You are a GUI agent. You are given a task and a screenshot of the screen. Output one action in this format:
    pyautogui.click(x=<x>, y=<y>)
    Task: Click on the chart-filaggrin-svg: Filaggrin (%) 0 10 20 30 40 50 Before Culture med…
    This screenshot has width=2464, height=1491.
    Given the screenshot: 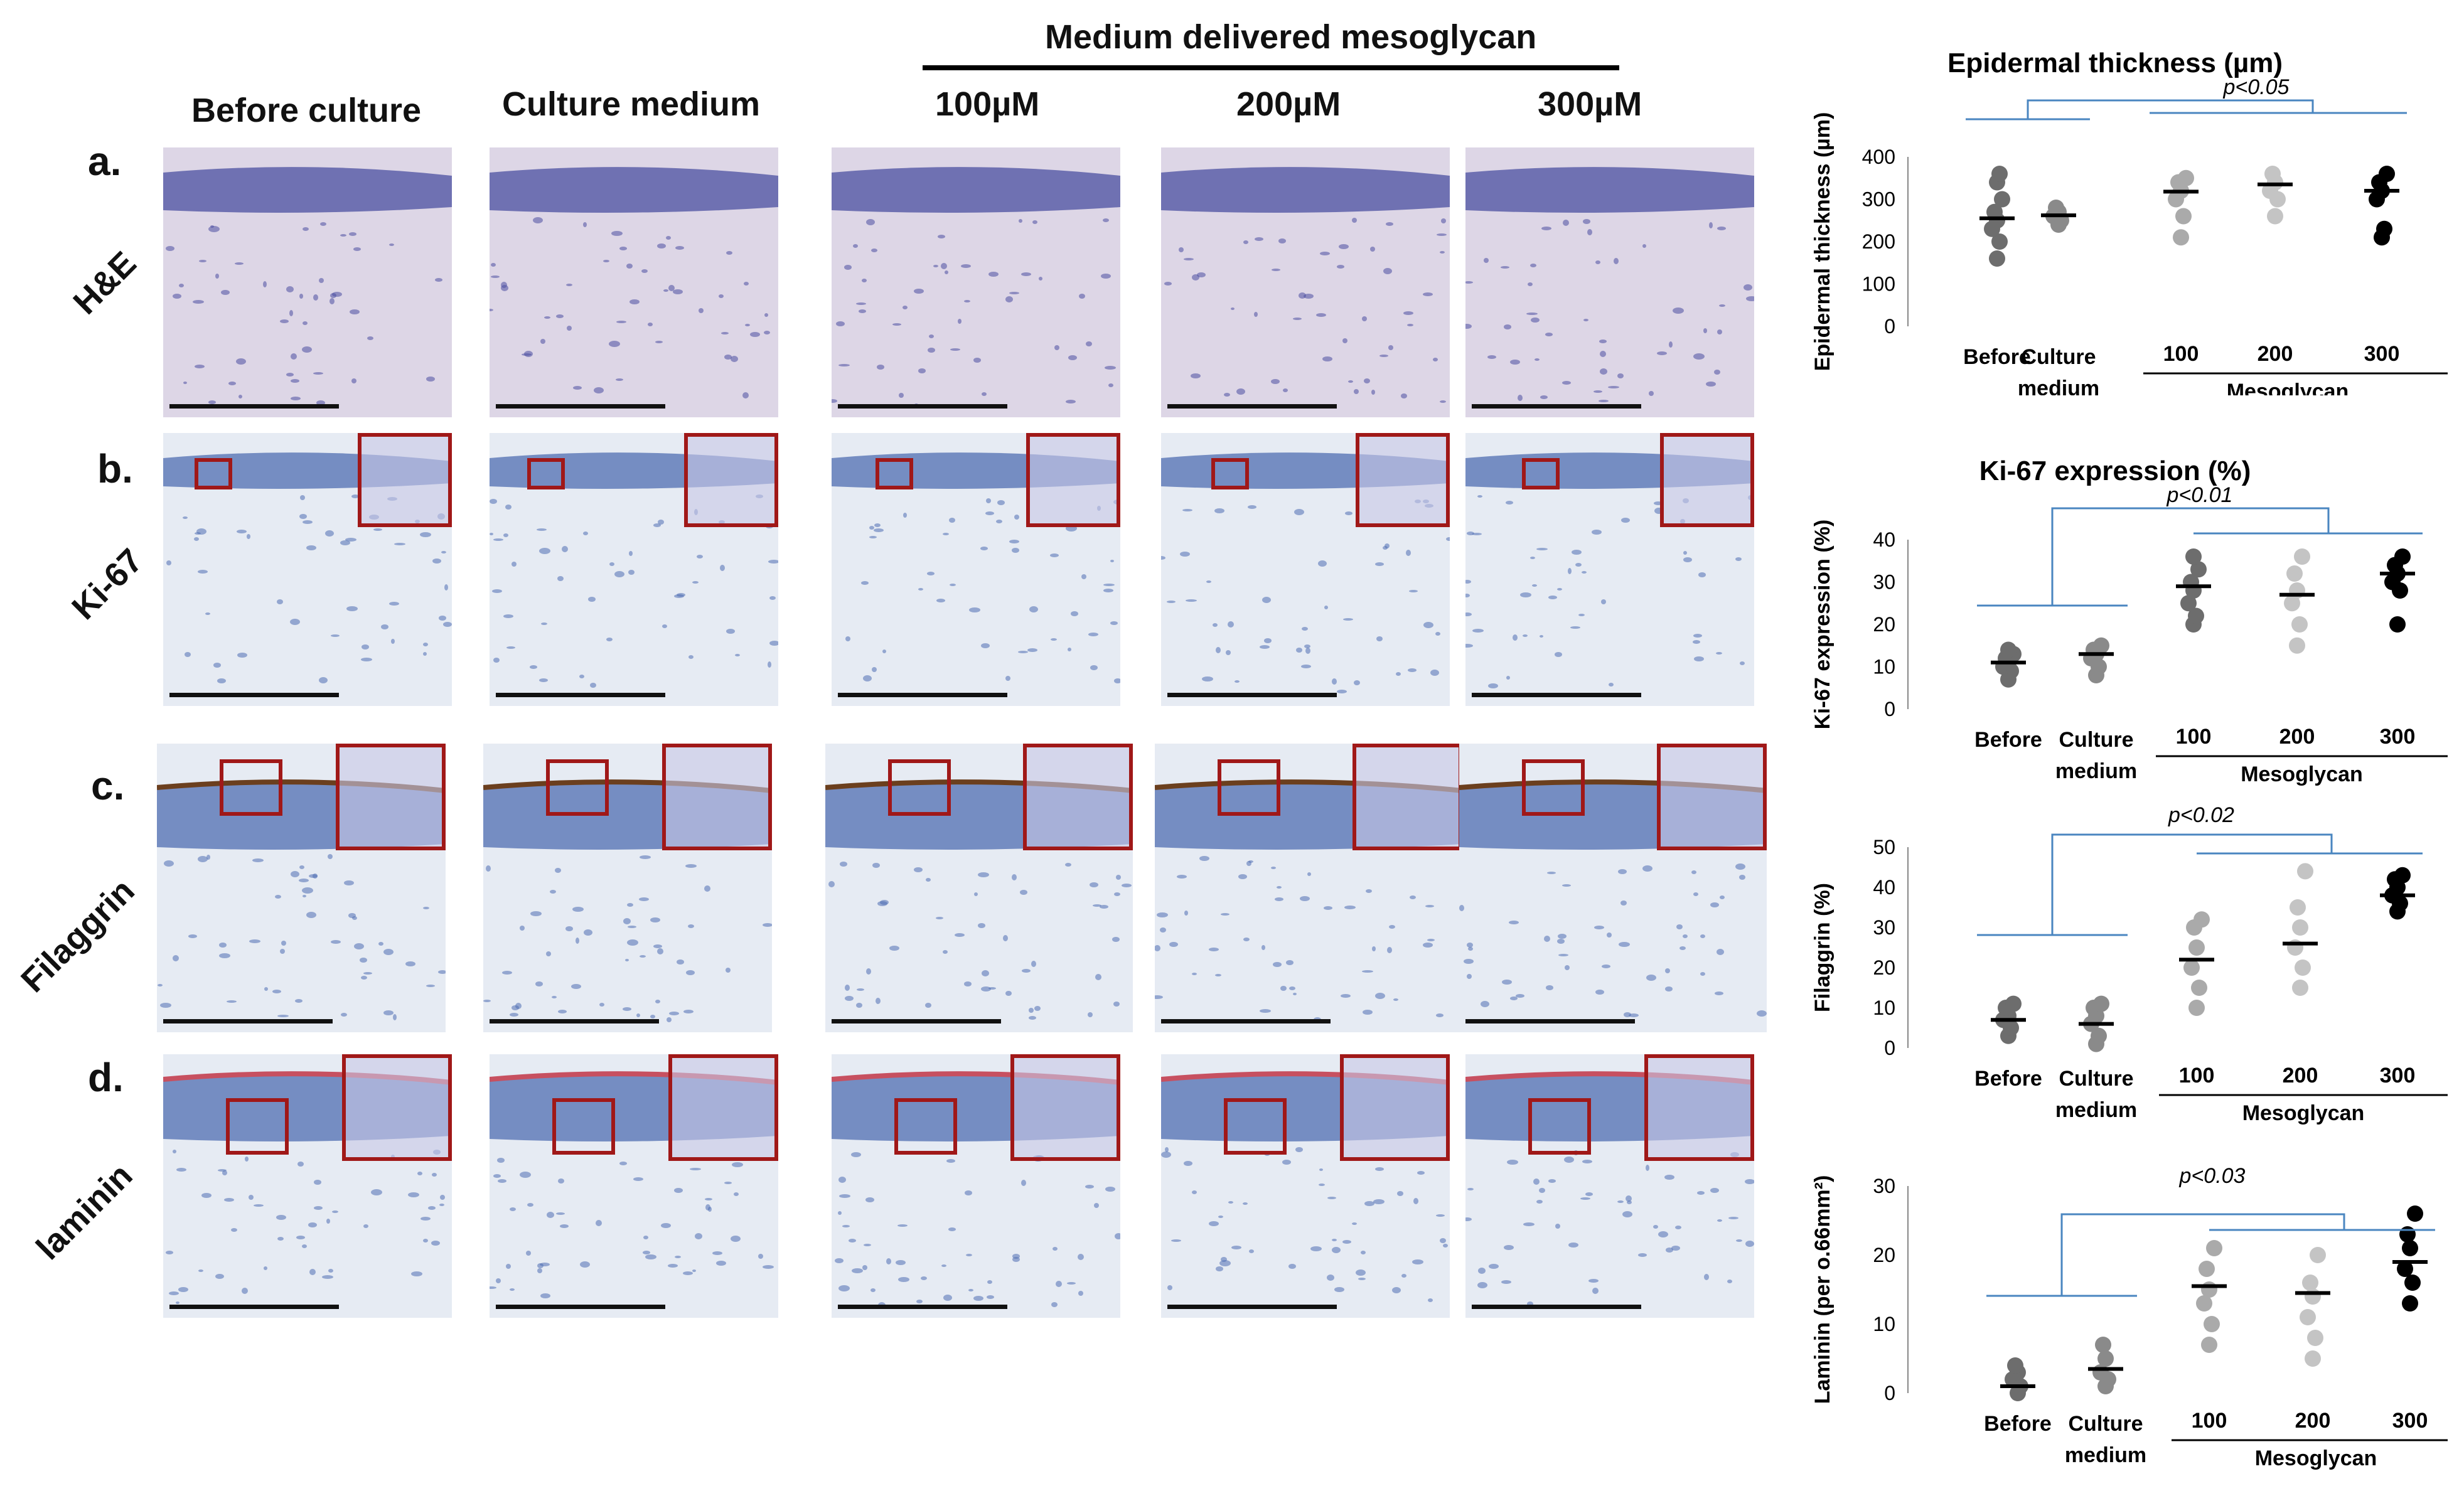 What is the action you would take?
    pyautogui.click(x=2129, y=964)
    